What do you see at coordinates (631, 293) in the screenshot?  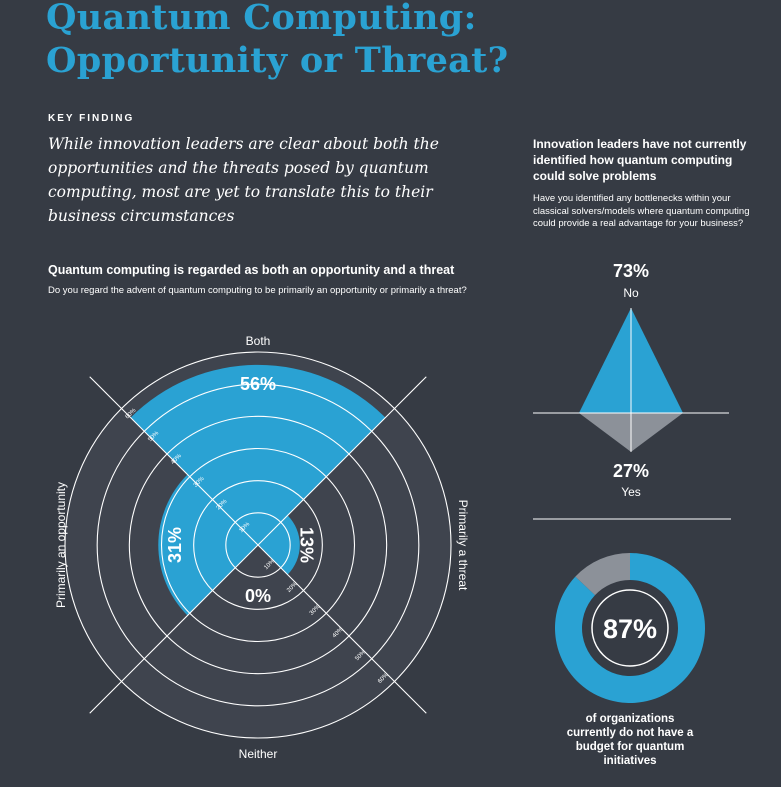 I see `kite-no-label: No` at bounding box center [631, 293].